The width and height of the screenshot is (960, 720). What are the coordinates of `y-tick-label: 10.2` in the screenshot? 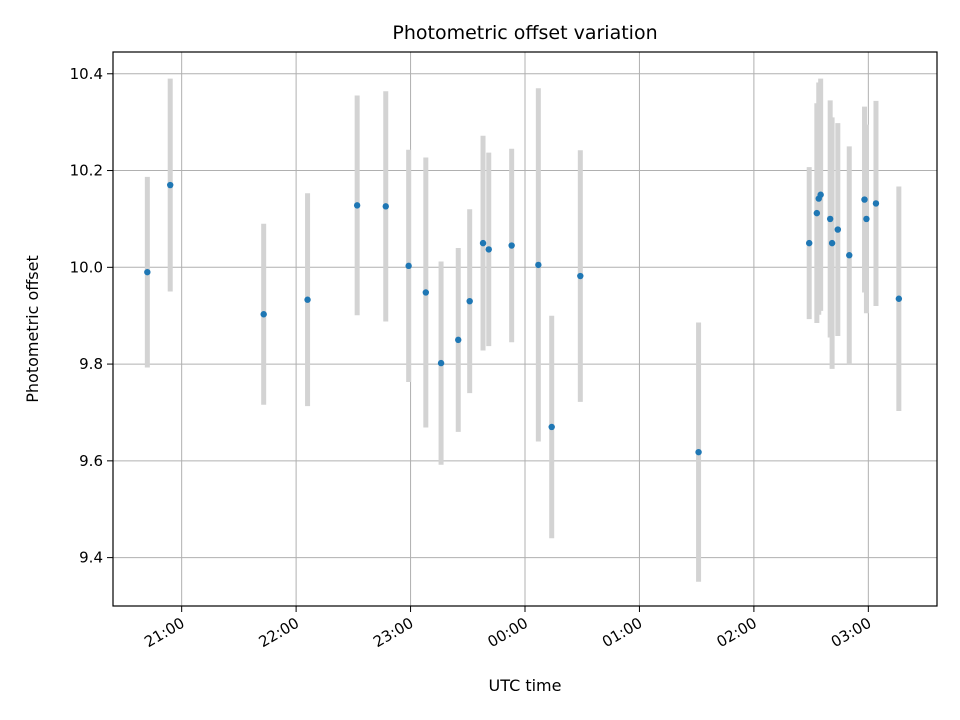 It's located at (86, 171).